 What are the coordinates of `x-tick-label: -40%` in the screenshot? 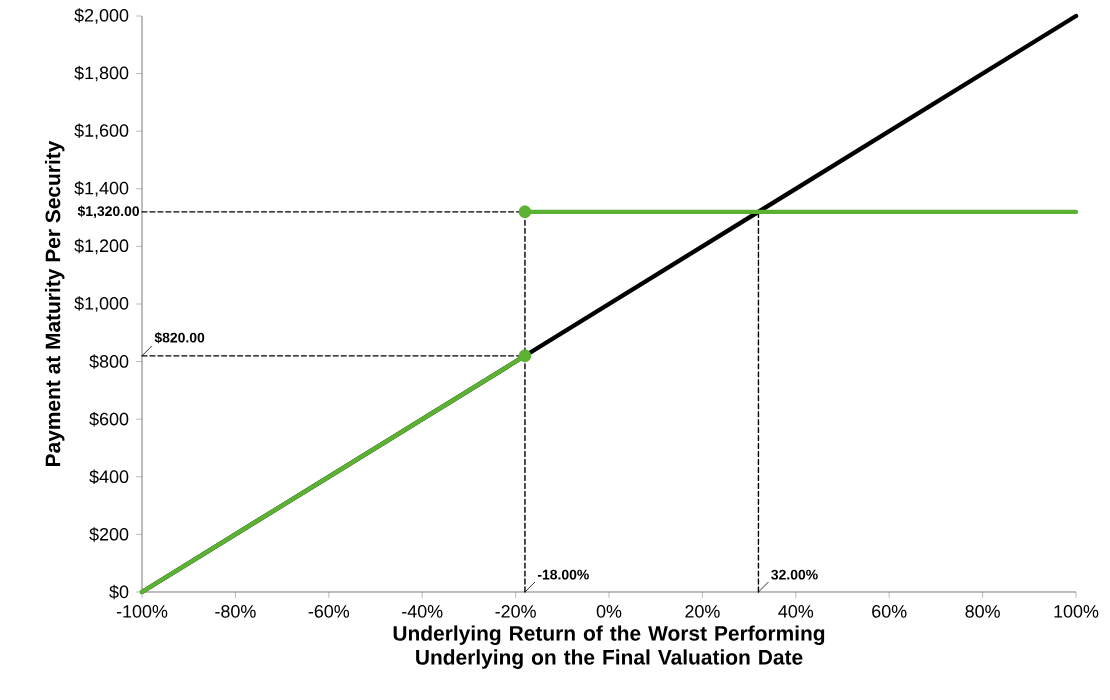 It's located at (422, 611).